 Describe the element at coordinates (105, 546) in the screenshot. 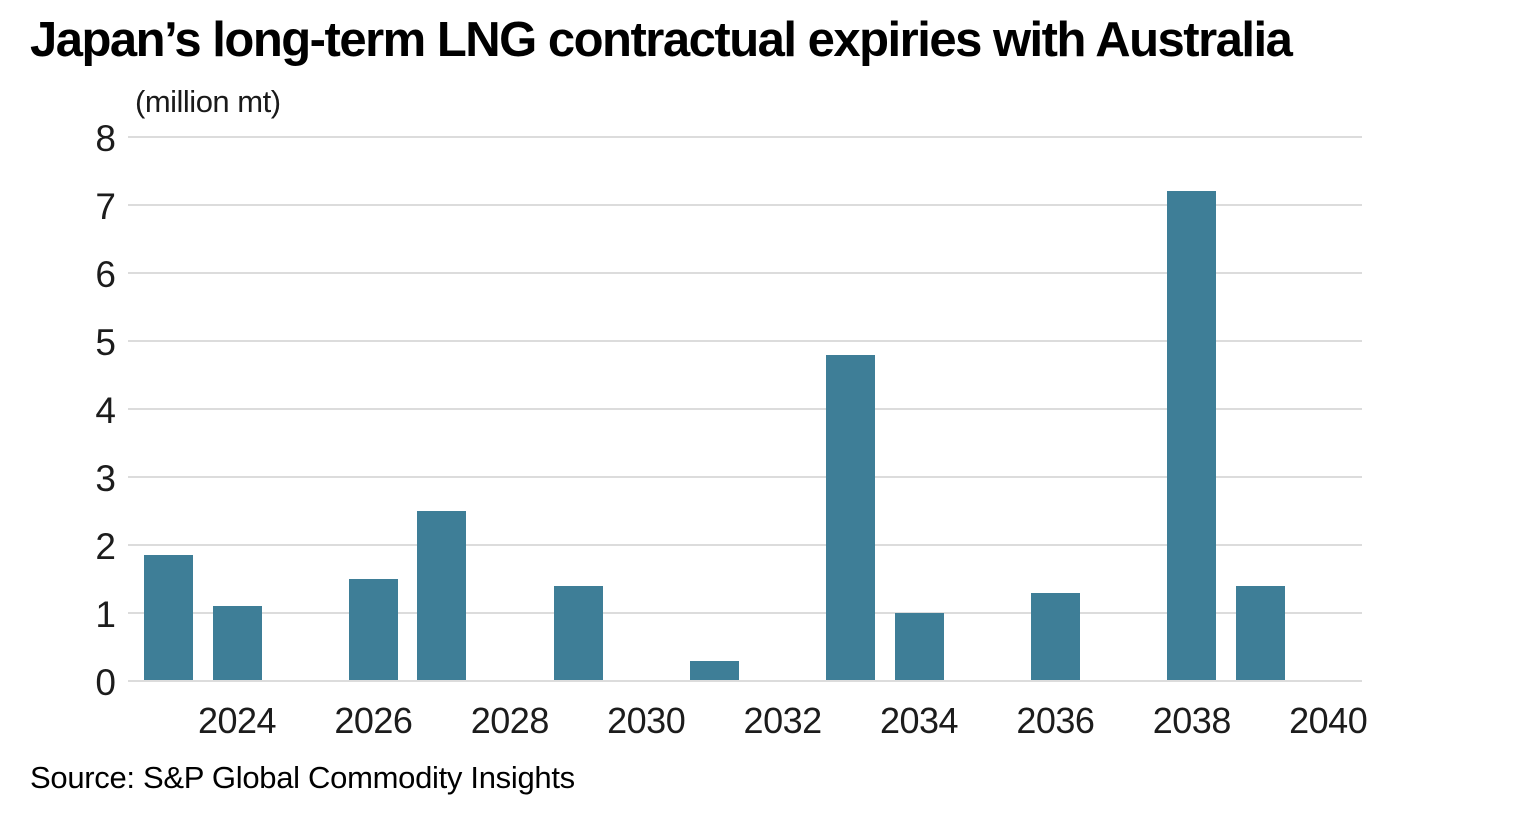

I see `y-axis-tick-label-2: 2` at that location.